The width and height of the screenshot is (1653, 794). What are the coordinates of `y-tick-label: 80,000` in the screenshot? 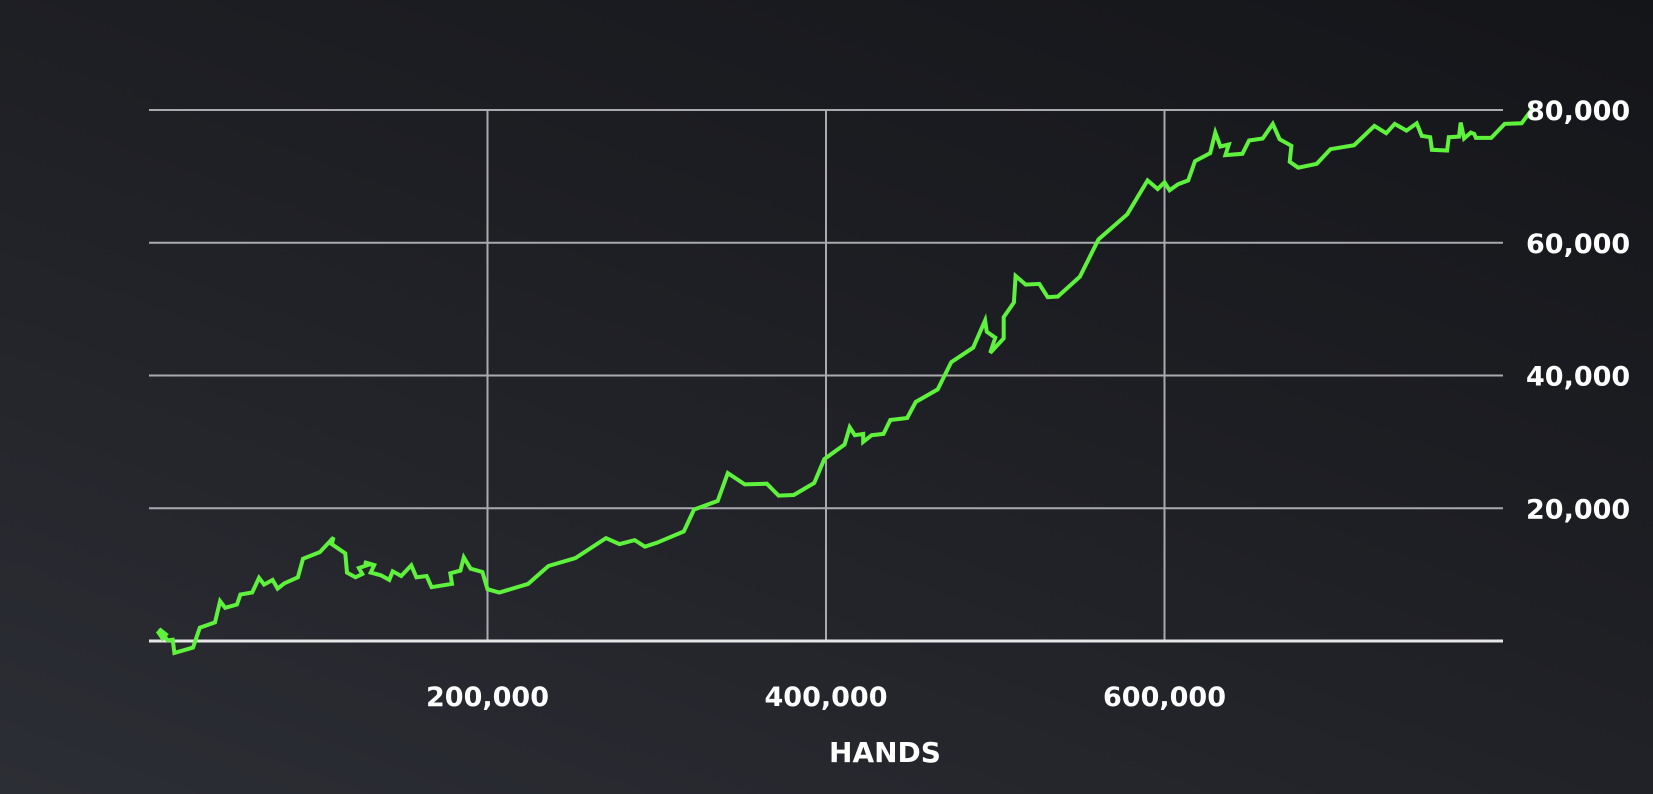 It's located at (1578, 111).